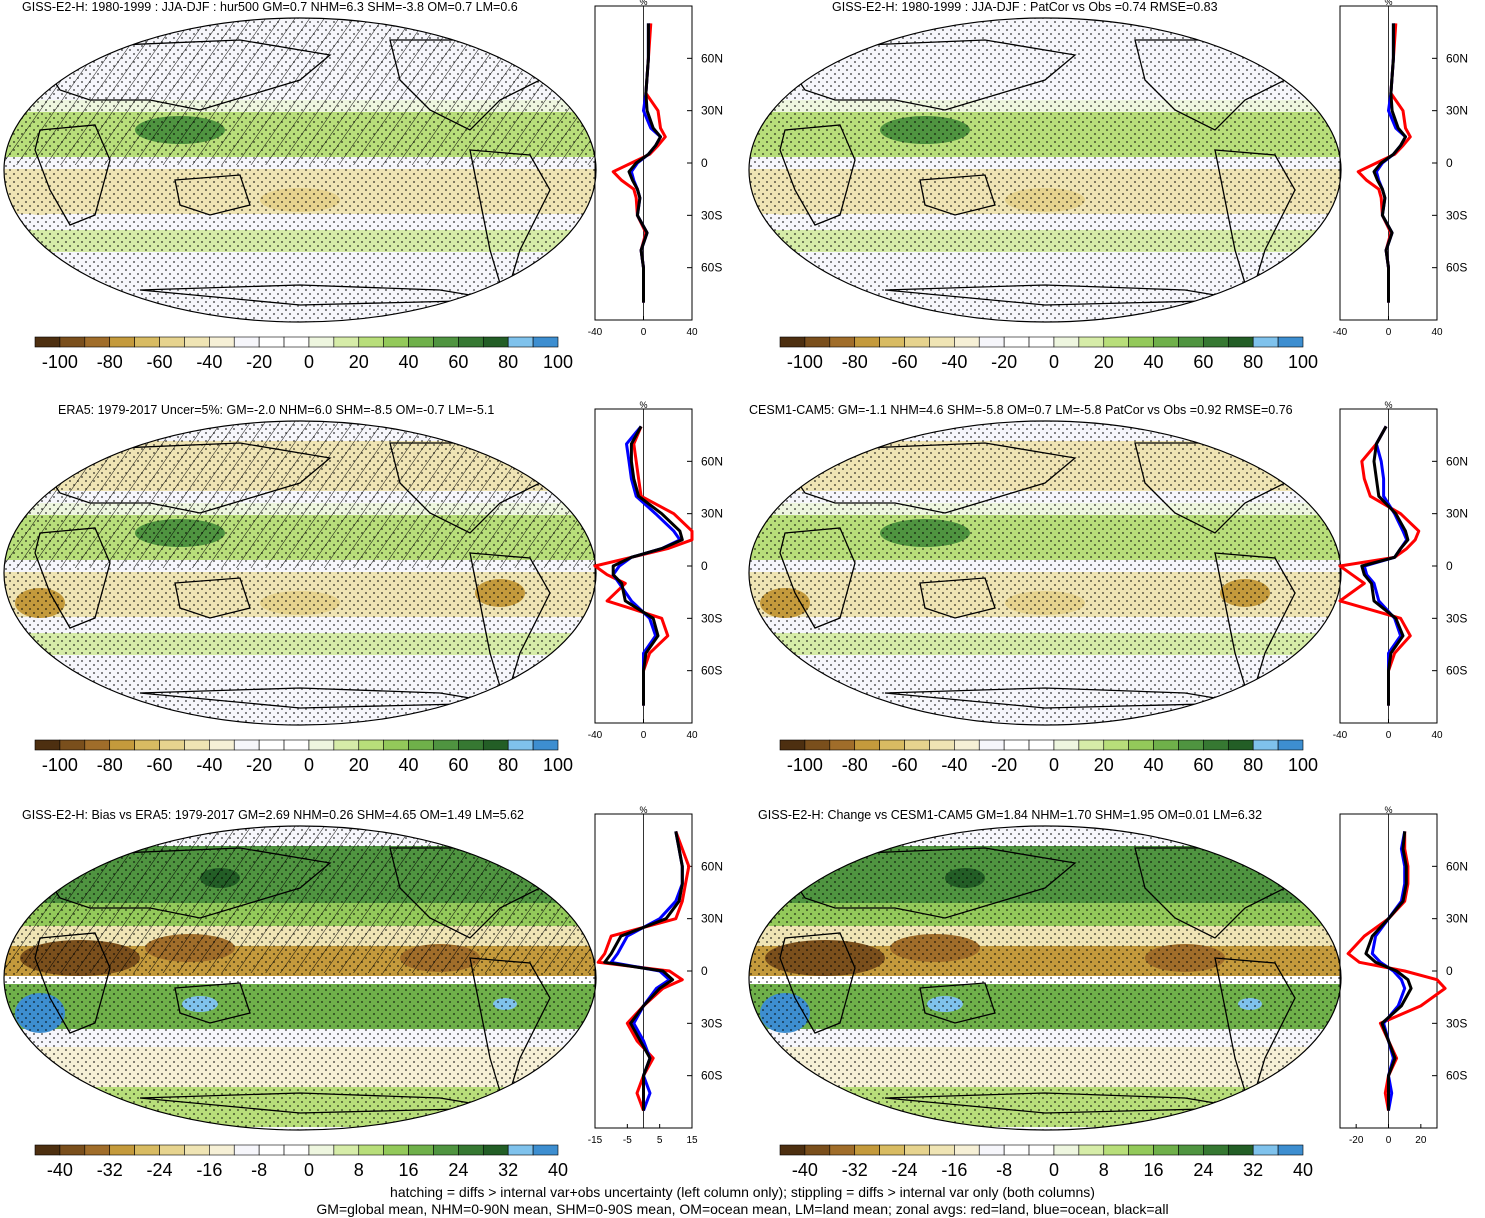 This screenshot has height=1218, width=1485. What do you see at coordinates (905, 765) in the screenshot?
I see `colorbar-tick-label: -60` at bounding box center [905, 765].